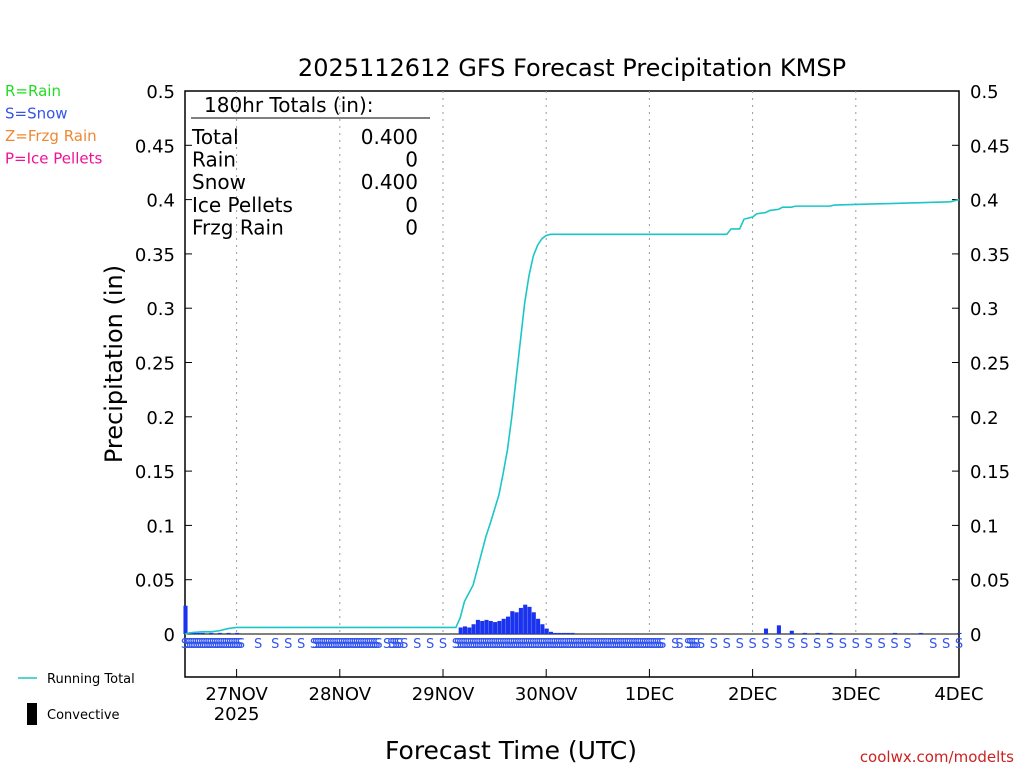 The width and height of the screenshot is (1024, 768). What do you see at coordinates (289, 105) in the screenshot?
I see `totals-title: 180hr Totals (in):` at bounding box center [289, 105].